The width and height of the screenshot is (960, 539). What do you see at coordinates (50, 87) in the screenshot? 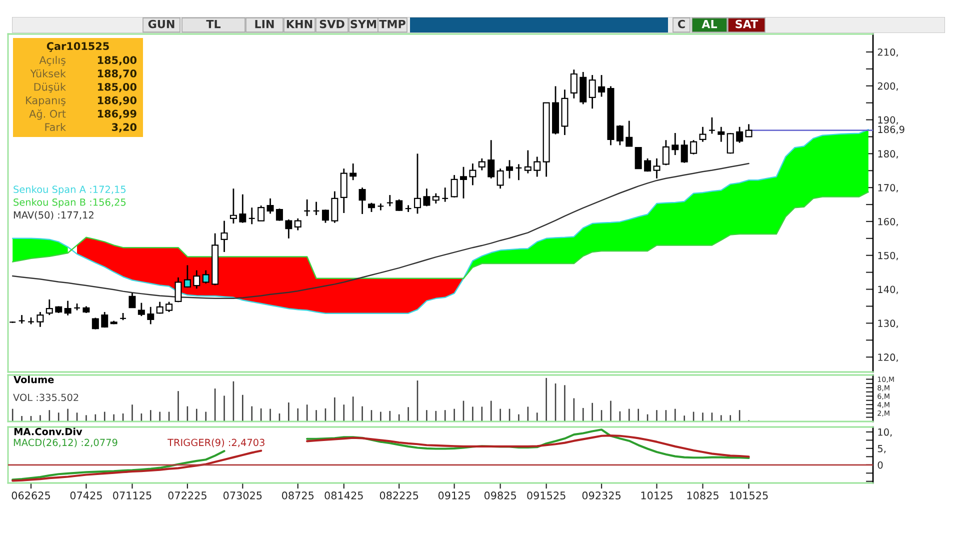
I see `annotation: Düşük` at bounding box center [50, 87].